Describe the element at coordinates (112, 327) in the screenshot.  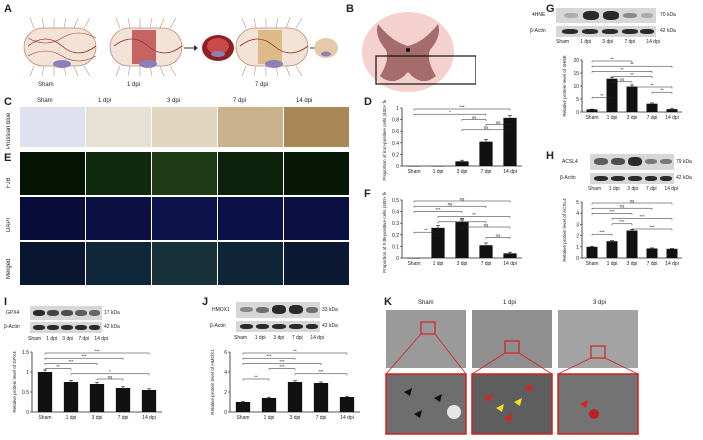
I see `blot-i-actin-kda: 42 kDa` at that location.